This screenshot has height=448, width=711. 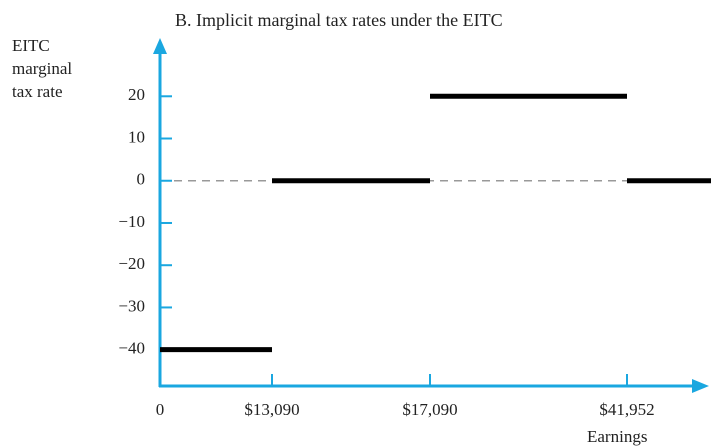 I want to click on y-axis-arrow, so click(x=160, y=46).